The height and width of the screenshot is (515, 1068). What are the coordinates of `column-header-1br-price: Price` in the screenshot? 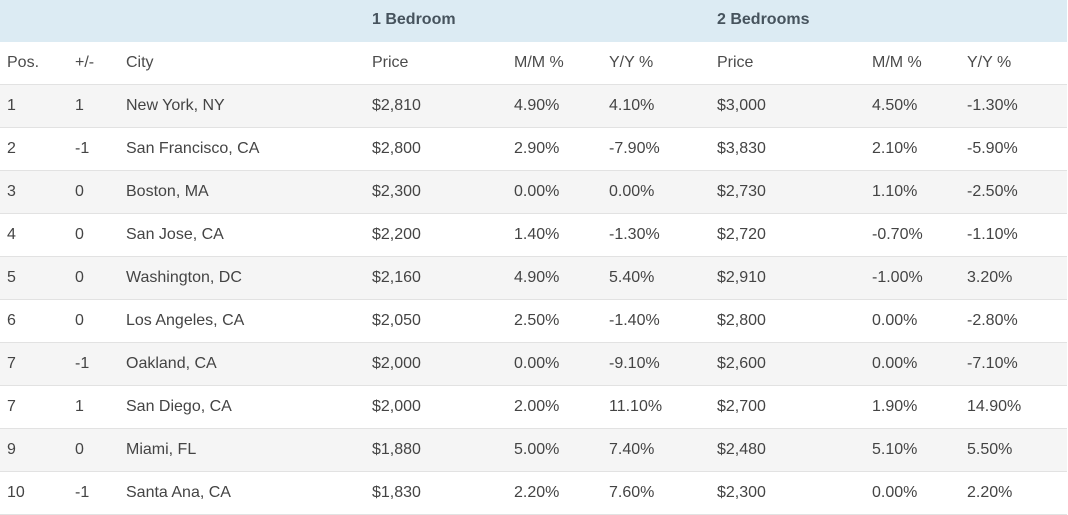 It's located at (390, 62).